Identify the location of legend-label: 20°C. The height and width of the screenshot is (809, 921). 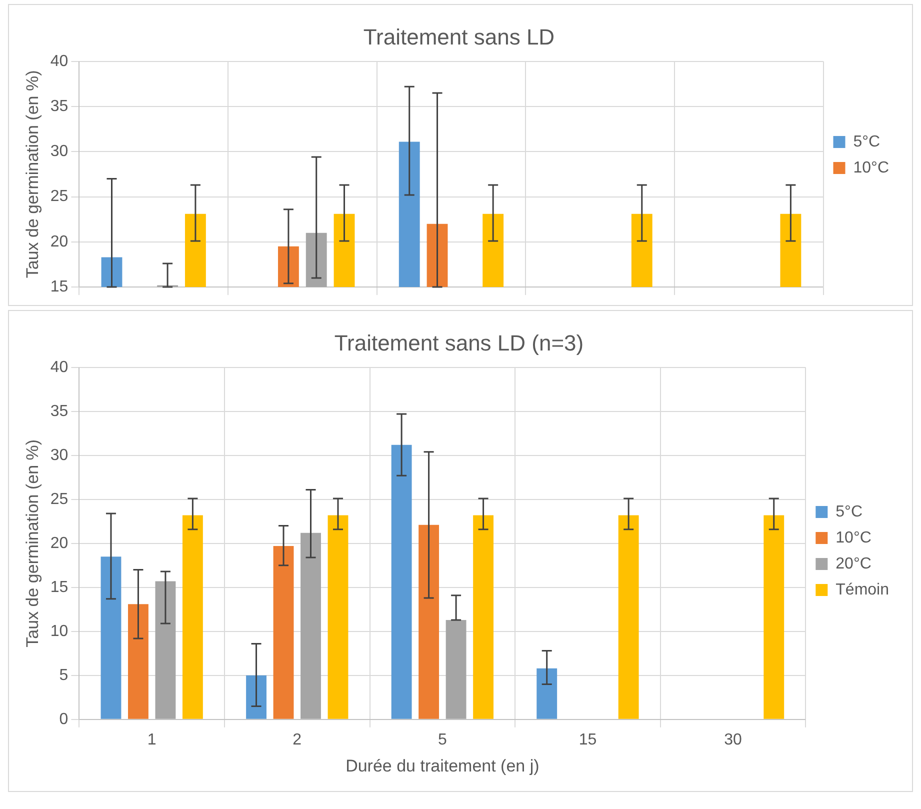
(854, 563).